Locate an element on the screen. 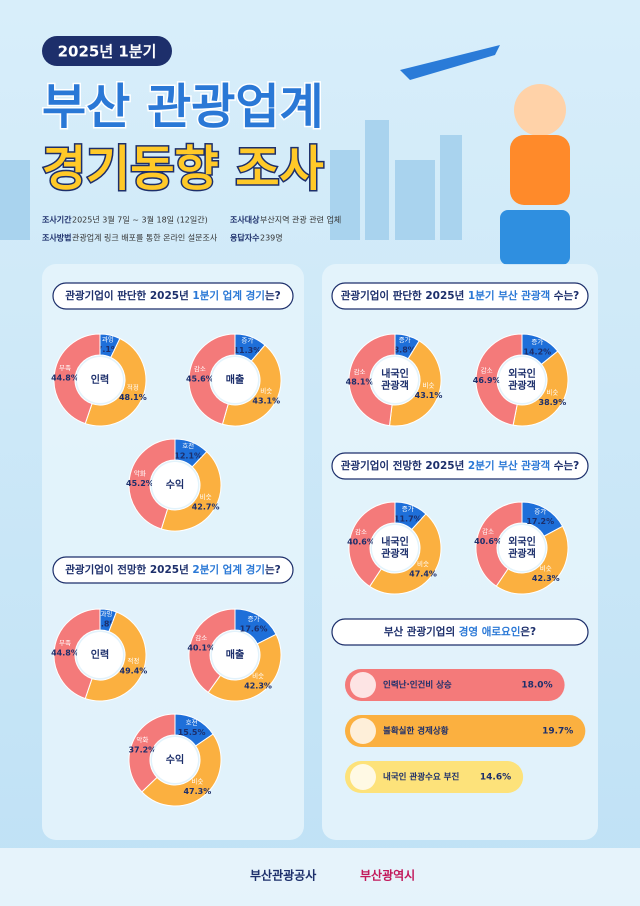 The image size is (640, 906). segment-name: 부족 is located at coordinates (65, 368).